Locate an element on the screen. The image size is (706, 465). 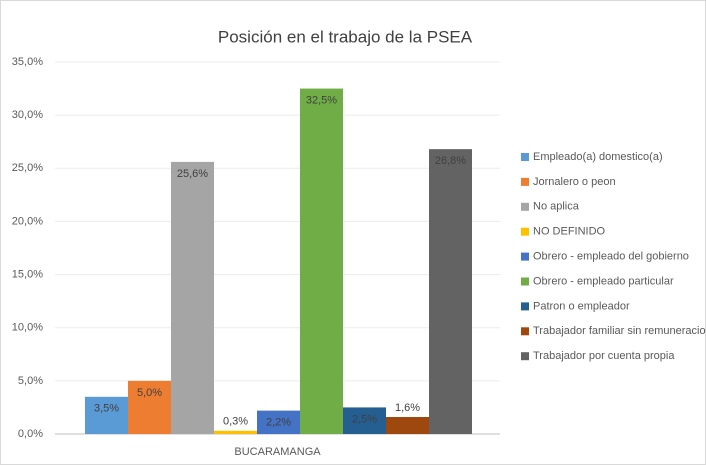
legend-label: Obrero - empleado particular is located at coordinates (603, 281).